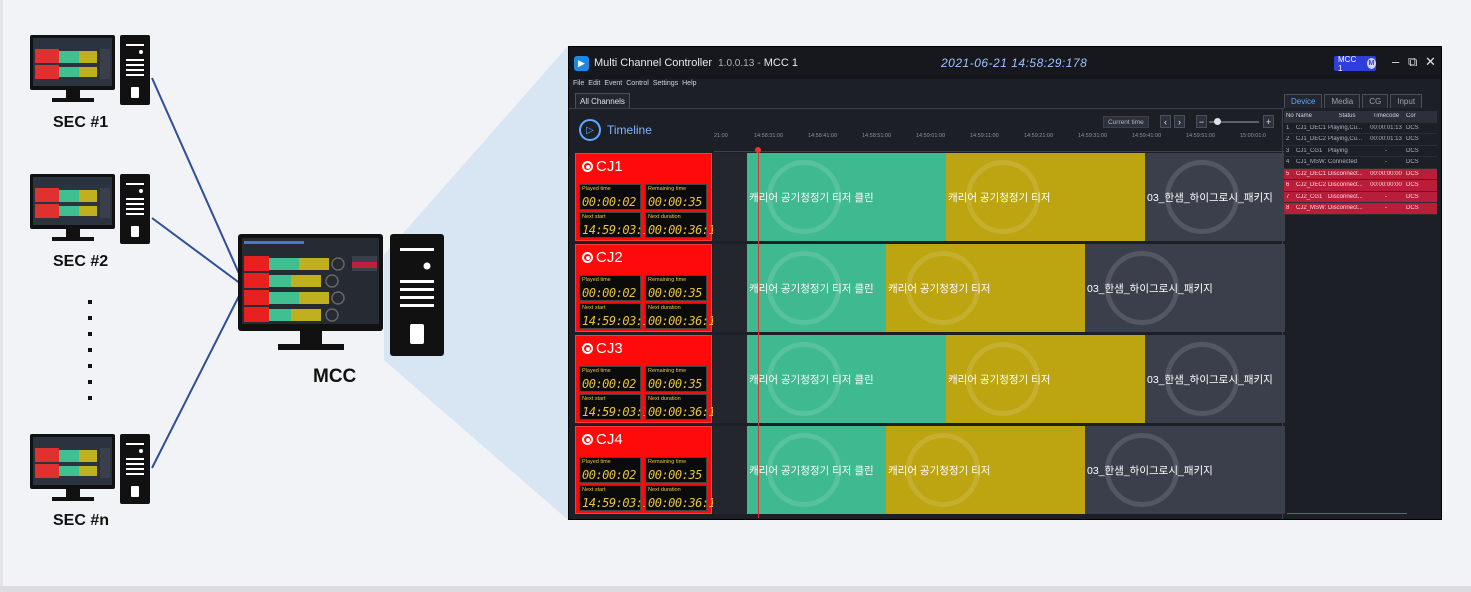 The width and height of the screenshot is (1471, 592). I want to click on zoom-slider, so click(1234, 122).